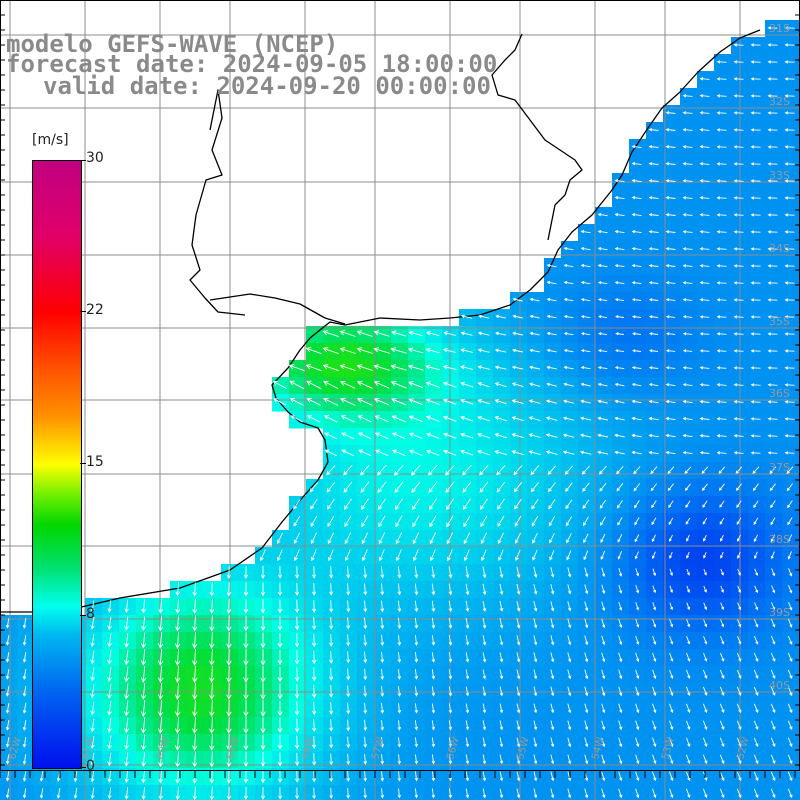  What do you see at coordinates (277, 309) in the screenshot?
I see `rio-de-la-plata-north-shore` at bounding box center [277, 309].